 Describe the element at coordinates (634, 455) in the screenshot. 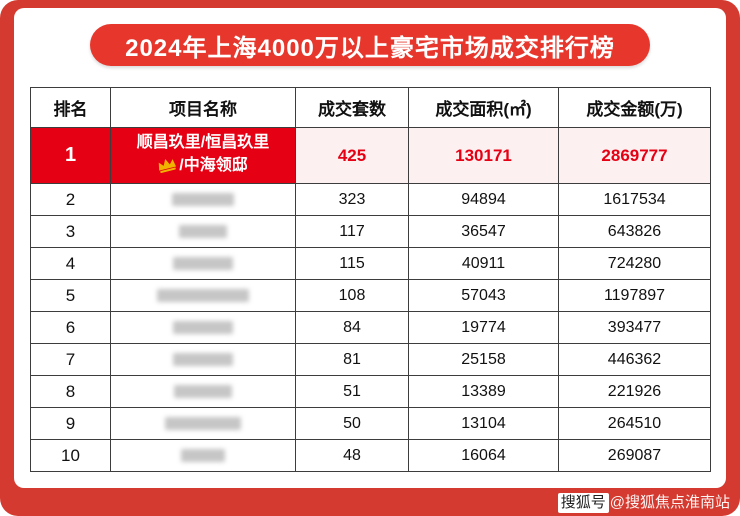

I see `amount-cell: 269087` at that location.